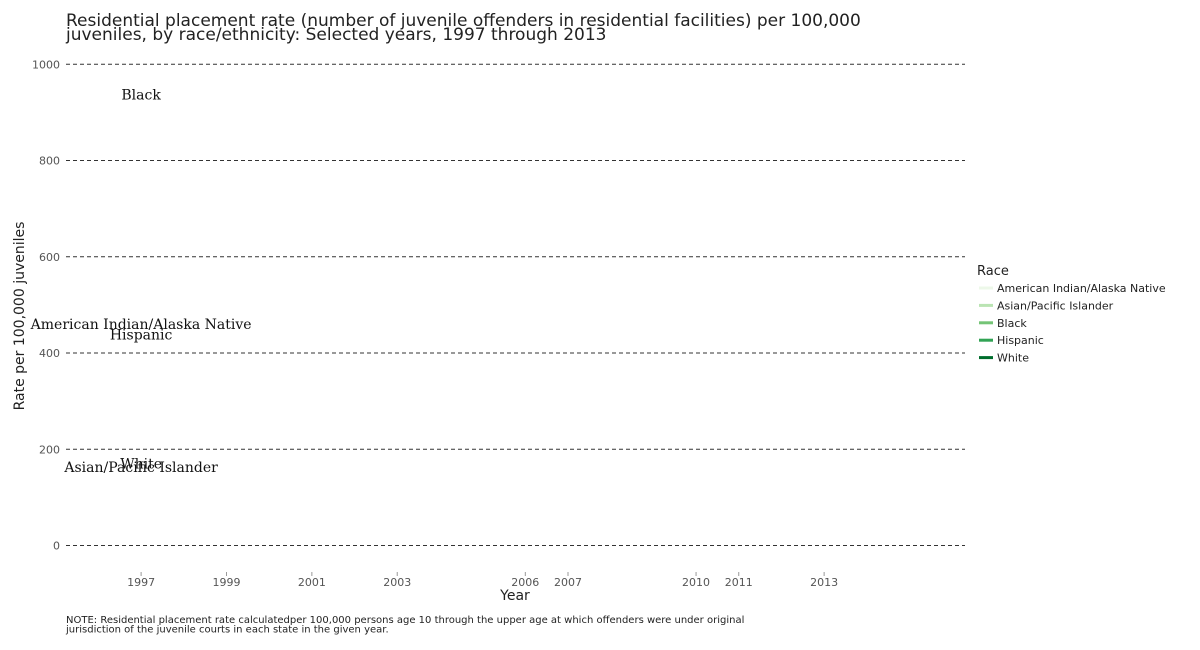  Describe the element at coordinates (141, 336) in the screenshot. I see `series-label: Hispanic` at that location.